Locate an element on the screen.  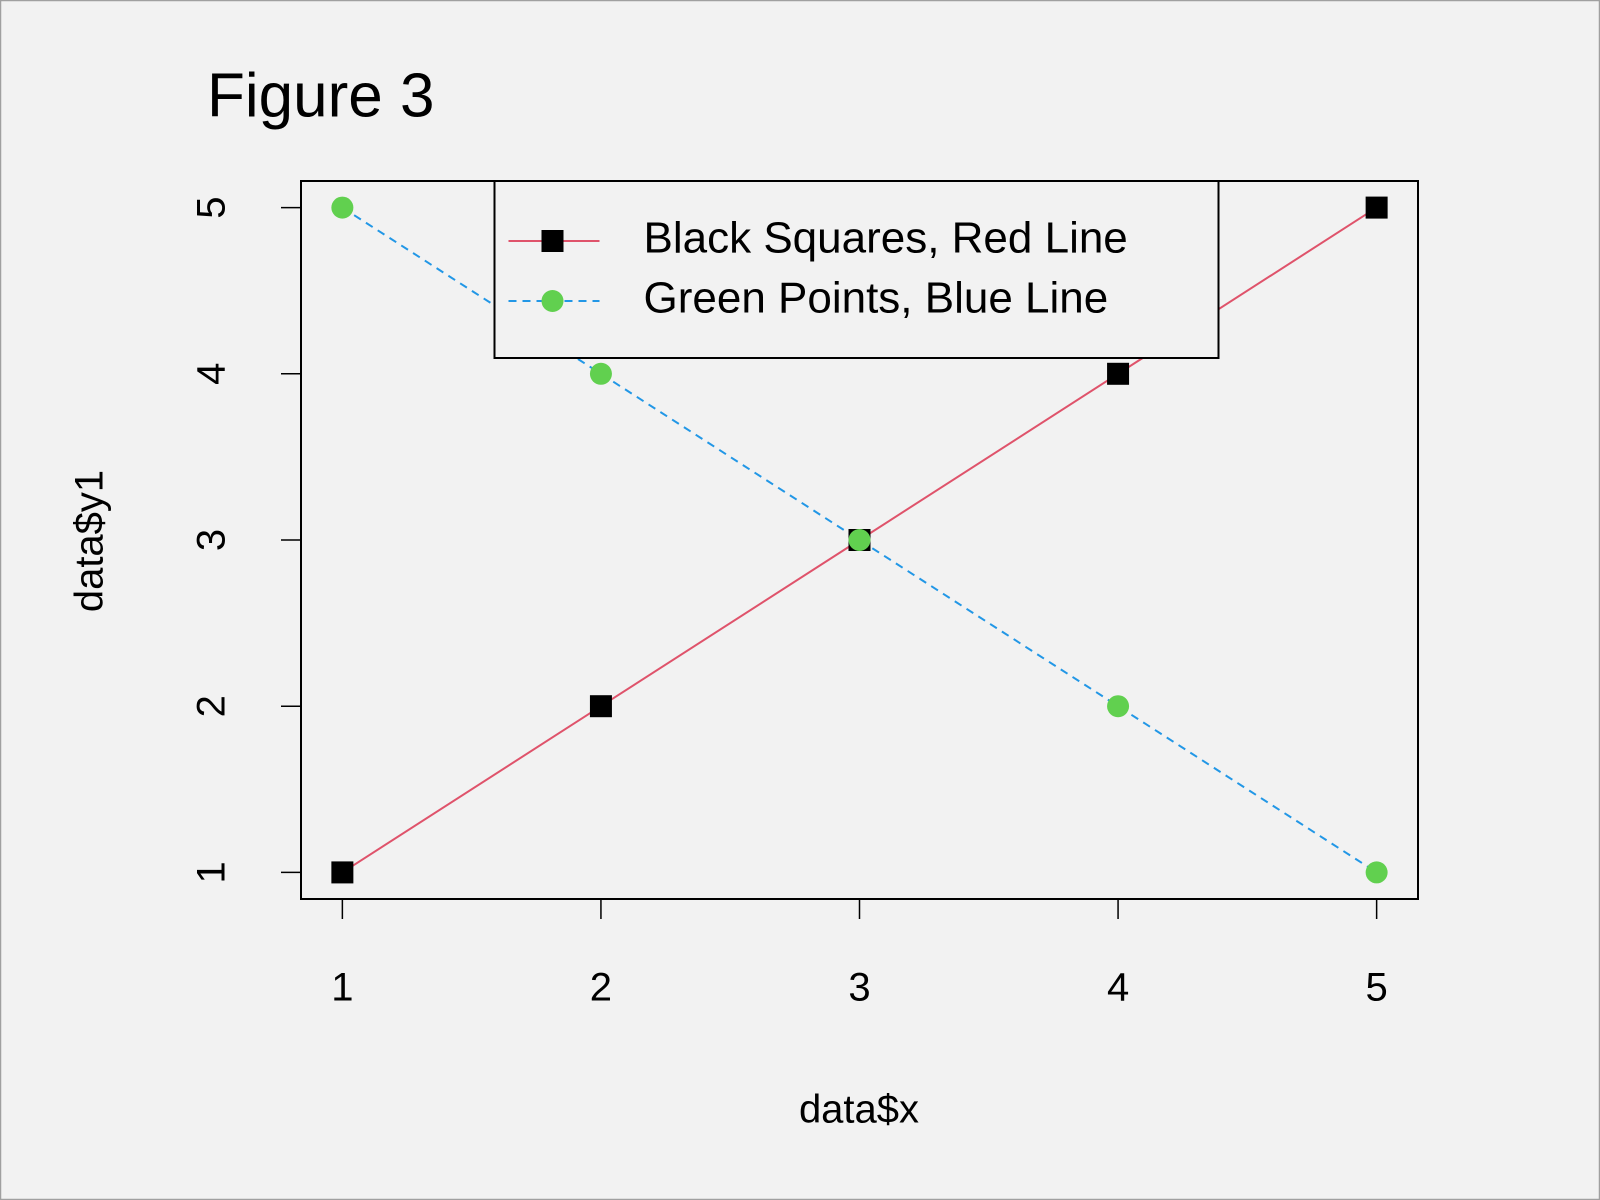
x-tick-label: 4 is located at coordinates (1118, 988).